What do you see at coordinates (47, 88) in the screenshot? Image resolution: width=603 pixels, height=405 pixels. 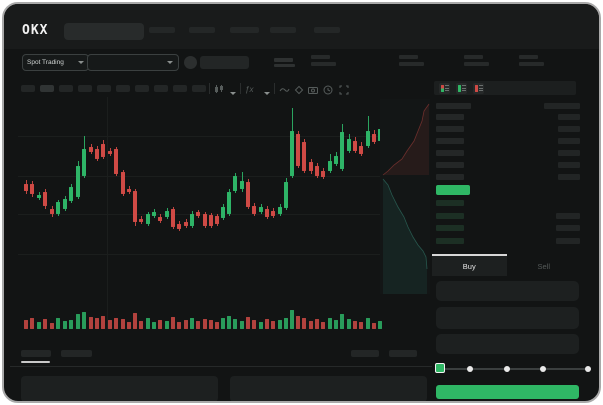 I see `timeframe-button-active` at bounding box center [47, 88].